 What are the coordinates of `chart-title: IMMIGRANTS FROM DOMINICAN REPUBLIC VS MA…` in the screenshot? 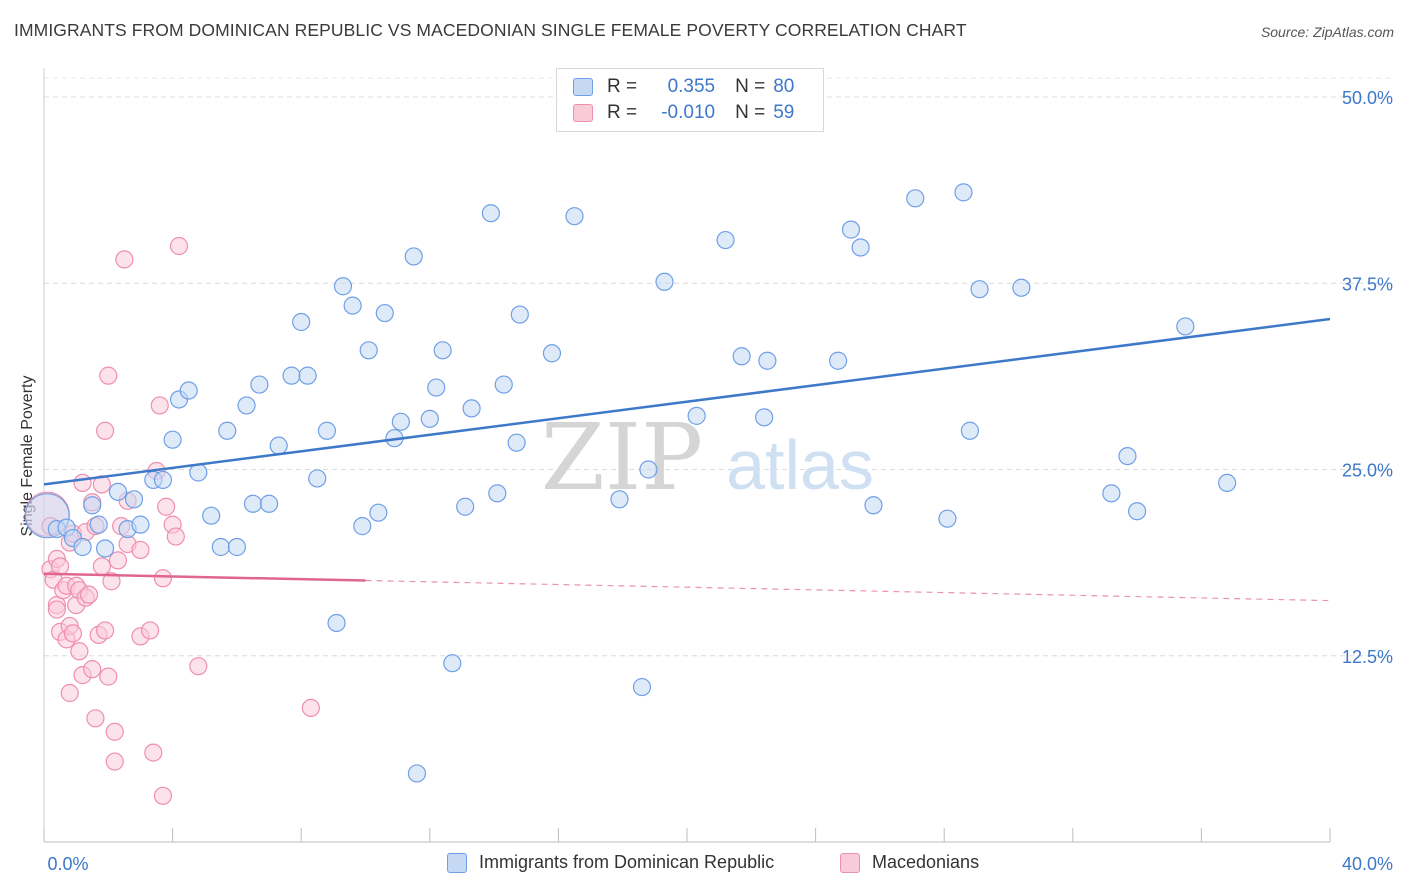 It's located at (490, 30).